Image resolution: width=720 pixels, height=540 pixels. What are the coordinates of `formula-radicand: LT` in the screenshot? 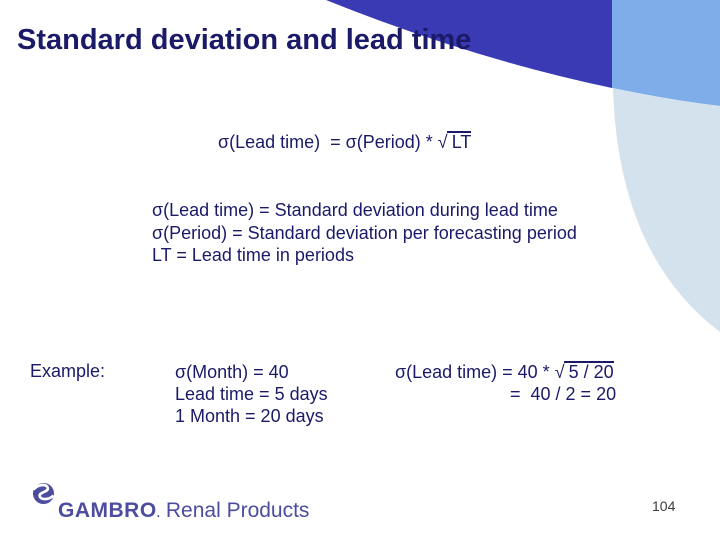 It's located at (459, 141).